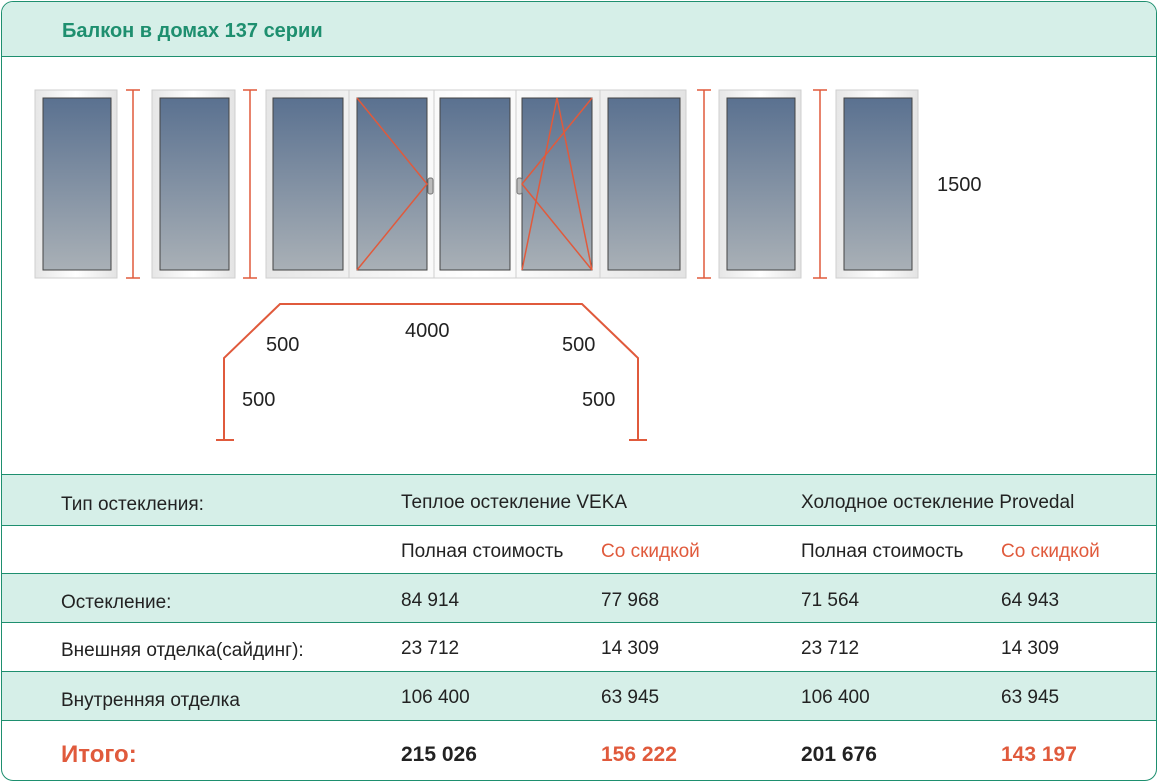 The height and width of the screenshot is (783, 1160). Describe the element at coordinates (482, 551) in the screenshot. I see `warm-full-header: Полная стоимость` at that location.